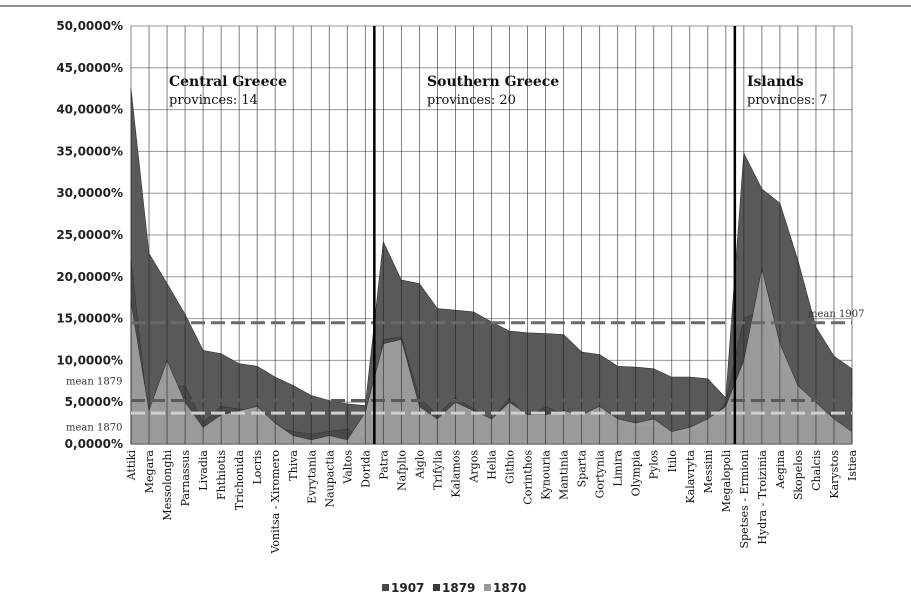 This screenshot has height=601, width=911. Describe the element at coordinates (564, 475) in the screenshot. I see `x-tick-label: Mantinia` at that location.